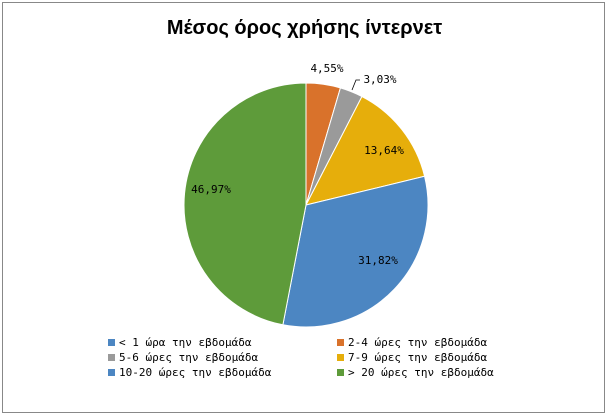  I want to click on legend-item: 5-6 ώρες την εβδομάδα, so click(183, 358).